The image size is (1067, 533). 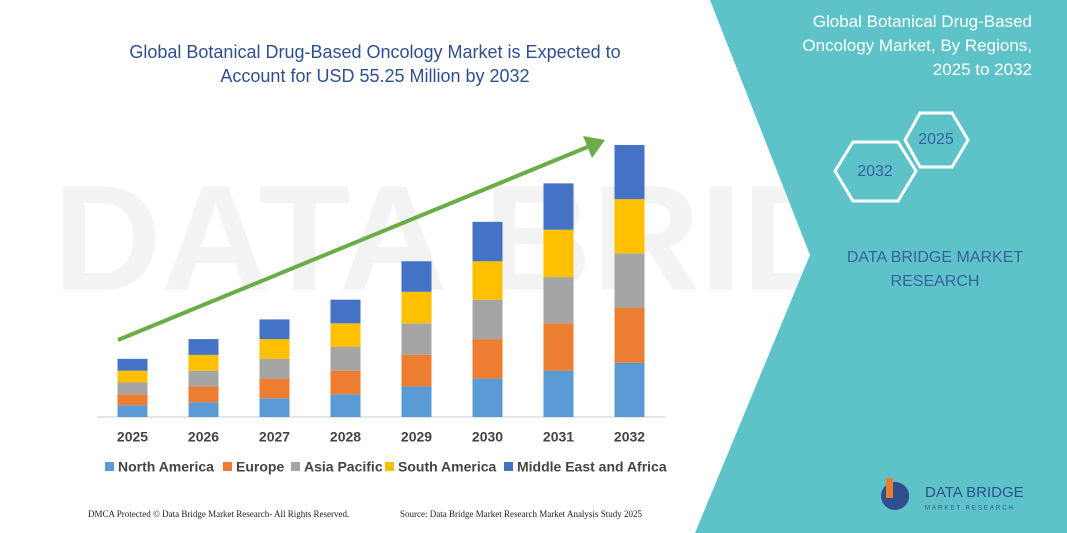 I want to click on x-tick-label: 2025, so click(x=132, y=437).